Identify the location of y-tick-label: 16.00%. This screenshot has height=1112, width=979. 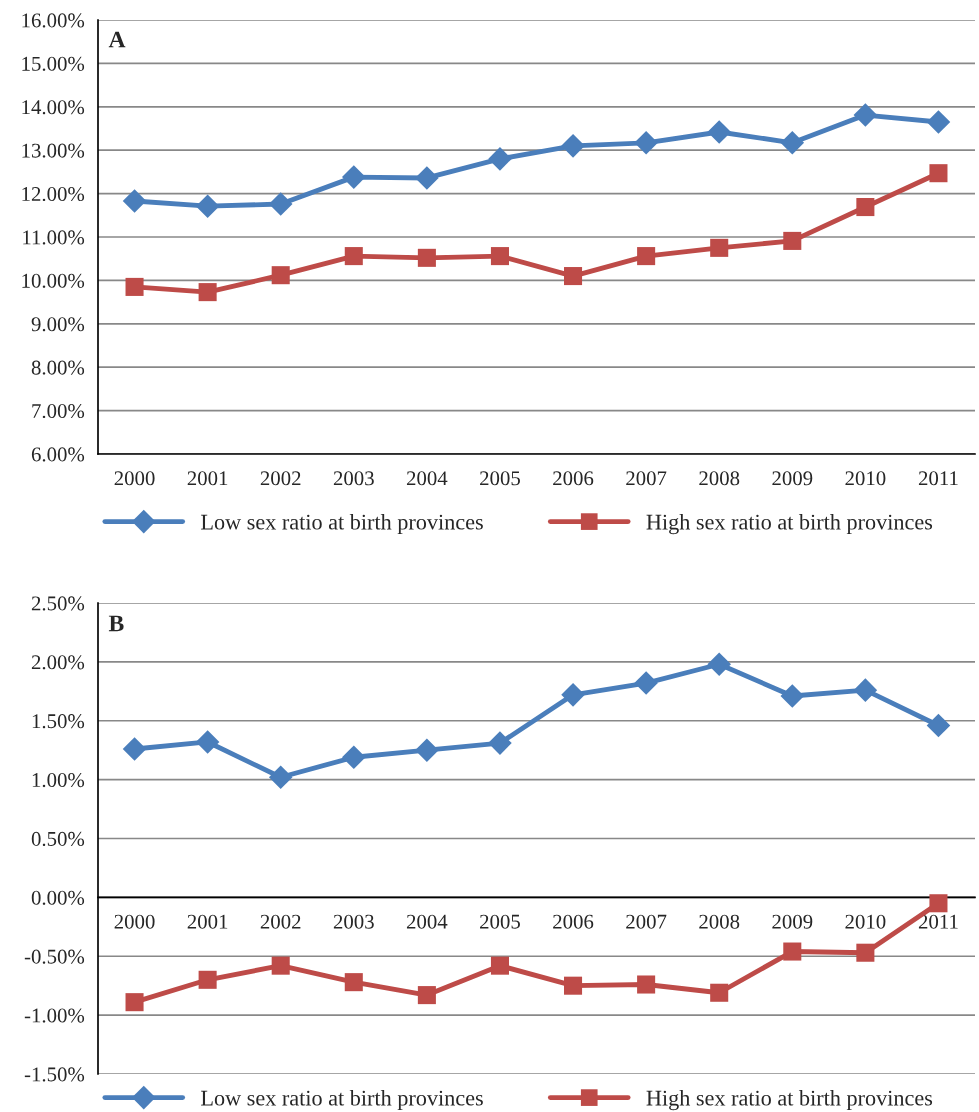
(53, 20).